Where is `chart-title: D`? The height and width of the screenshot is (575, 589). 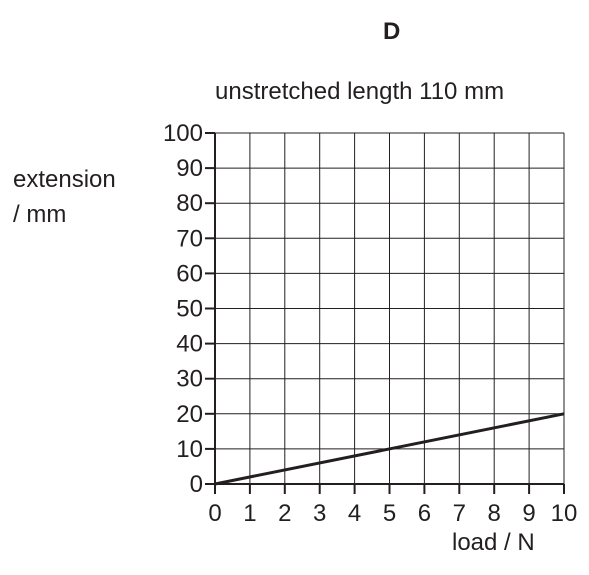
chart-title: D is located at coordinates (392, 31).